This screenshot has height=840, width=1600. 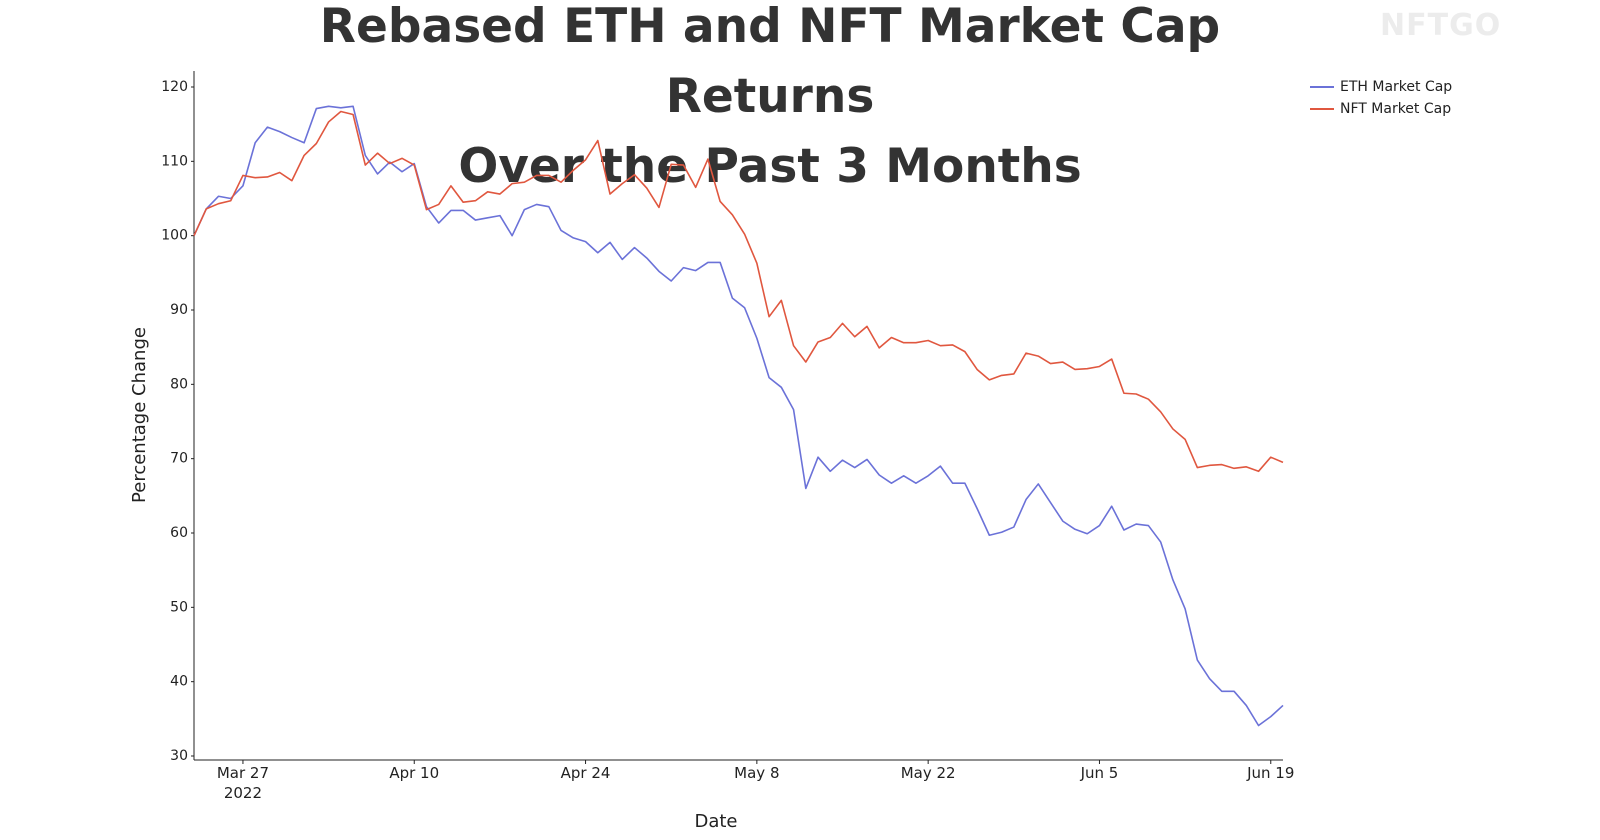 What do you see at coordinates (1271, 773) in the screenshot?
I see `x-tick-label: Jun 19` at bounding box center [1271, 773].